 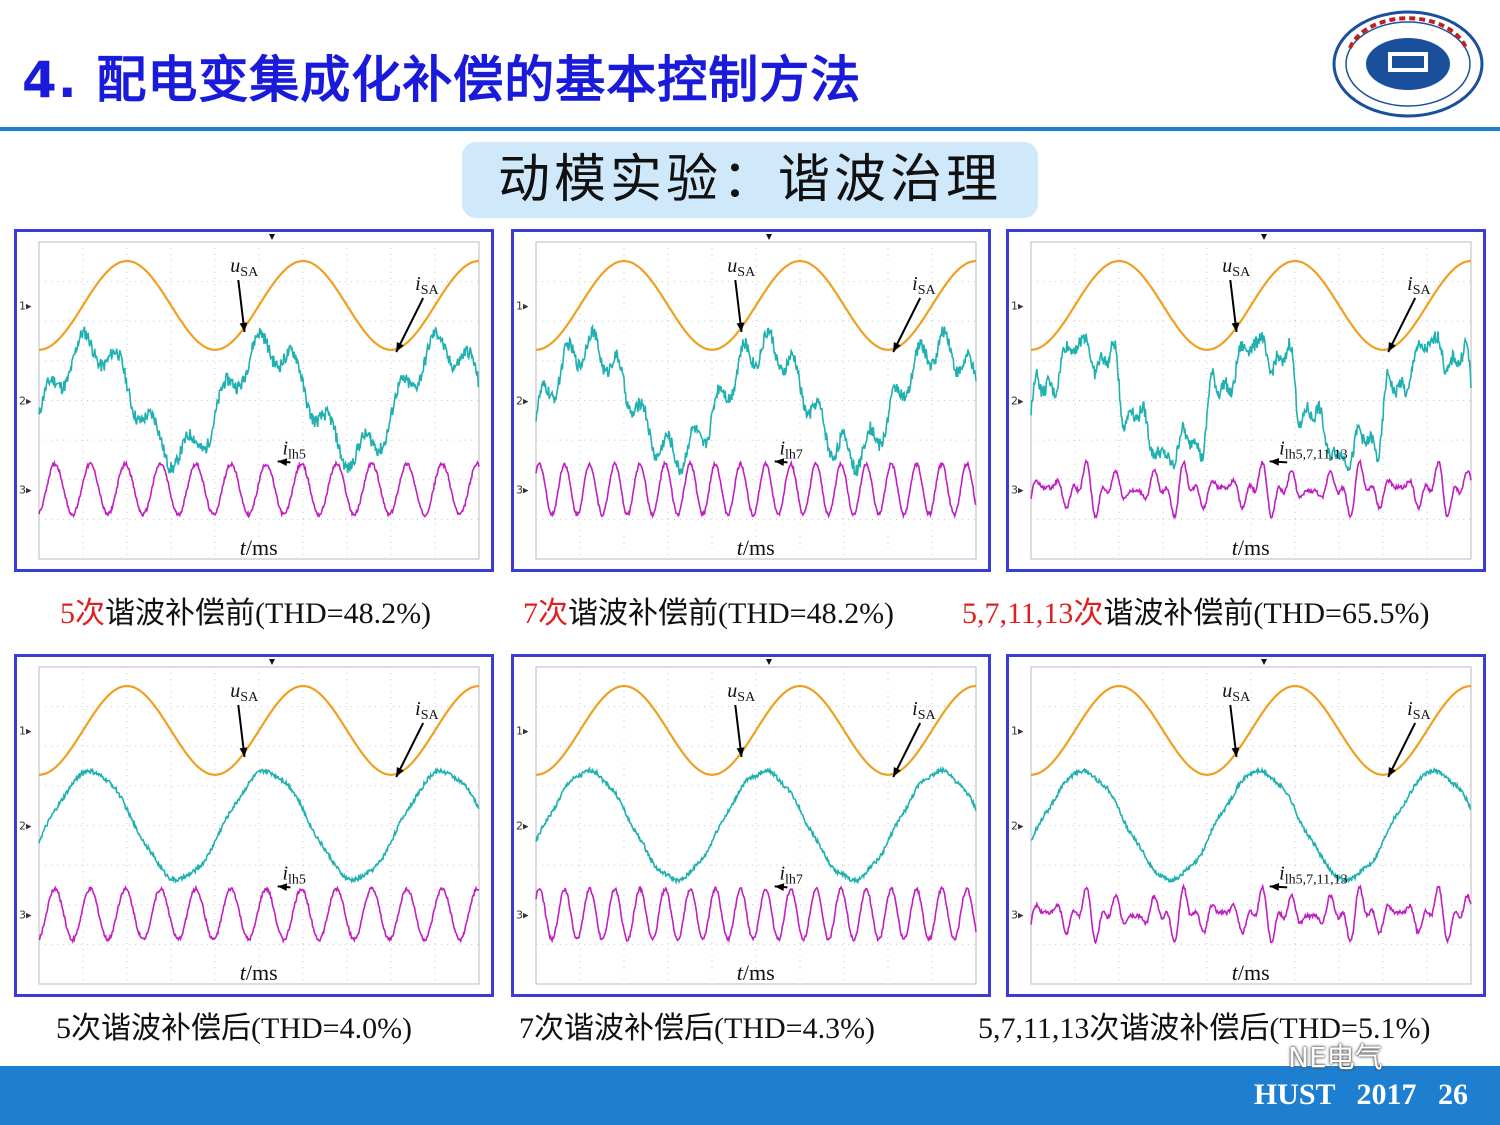 I want to click on caption-p3: 5,7,11,13次谐波补偿前(THD=65.5%), so click(x=1195, y=610).